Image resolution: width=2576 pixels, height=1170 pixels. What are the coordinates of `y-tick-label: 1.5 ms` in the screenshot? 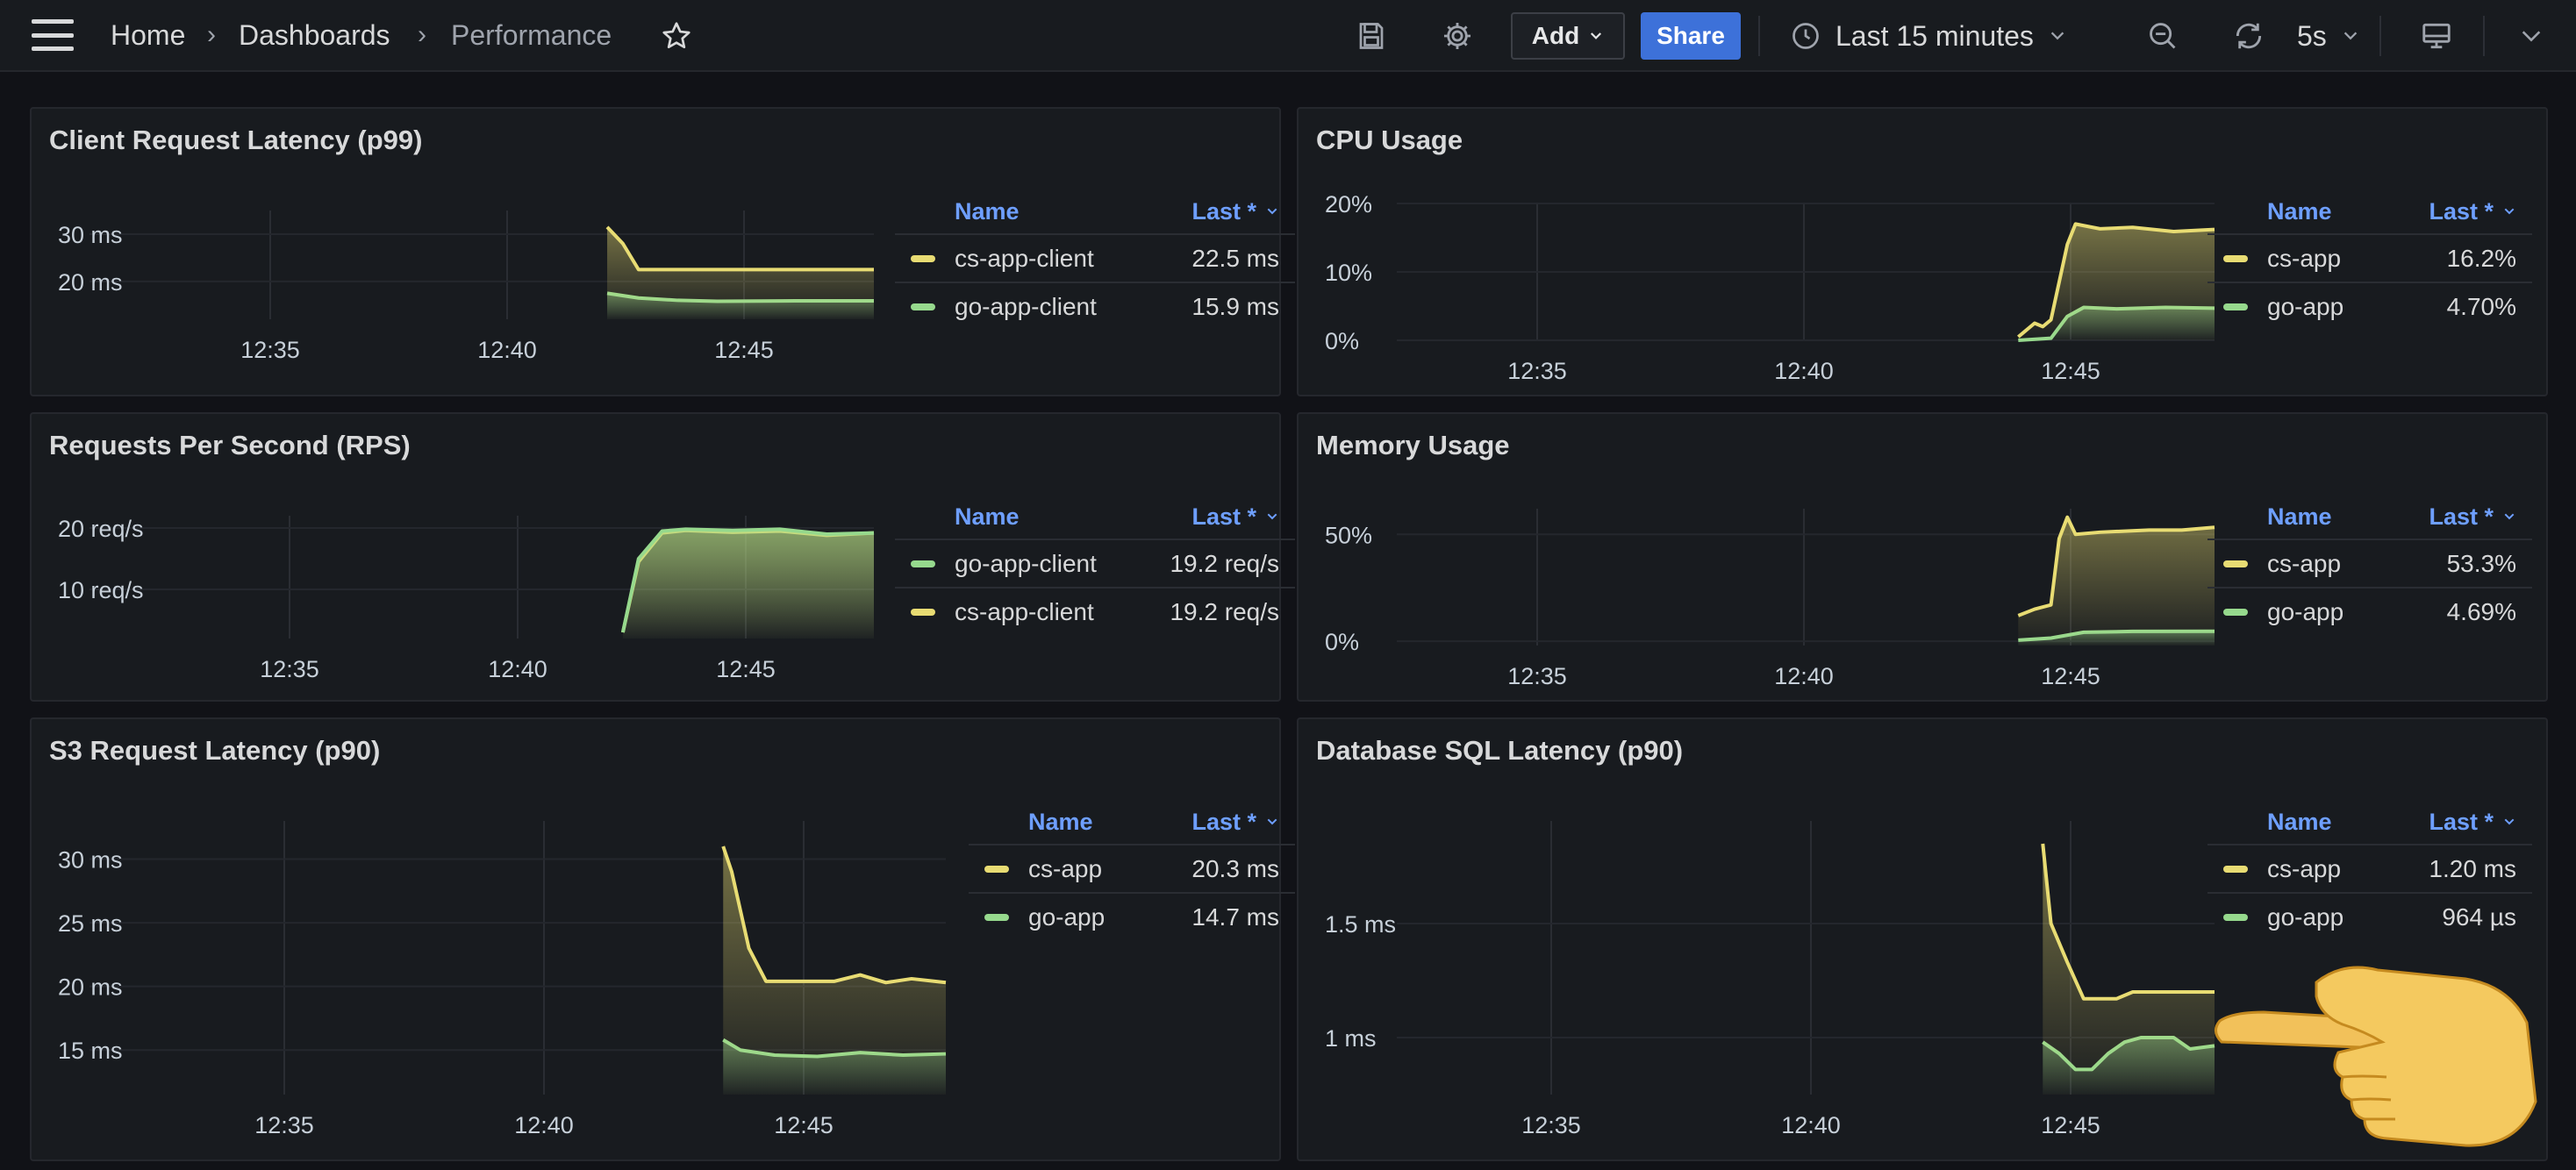 It's located at (1360, 924).